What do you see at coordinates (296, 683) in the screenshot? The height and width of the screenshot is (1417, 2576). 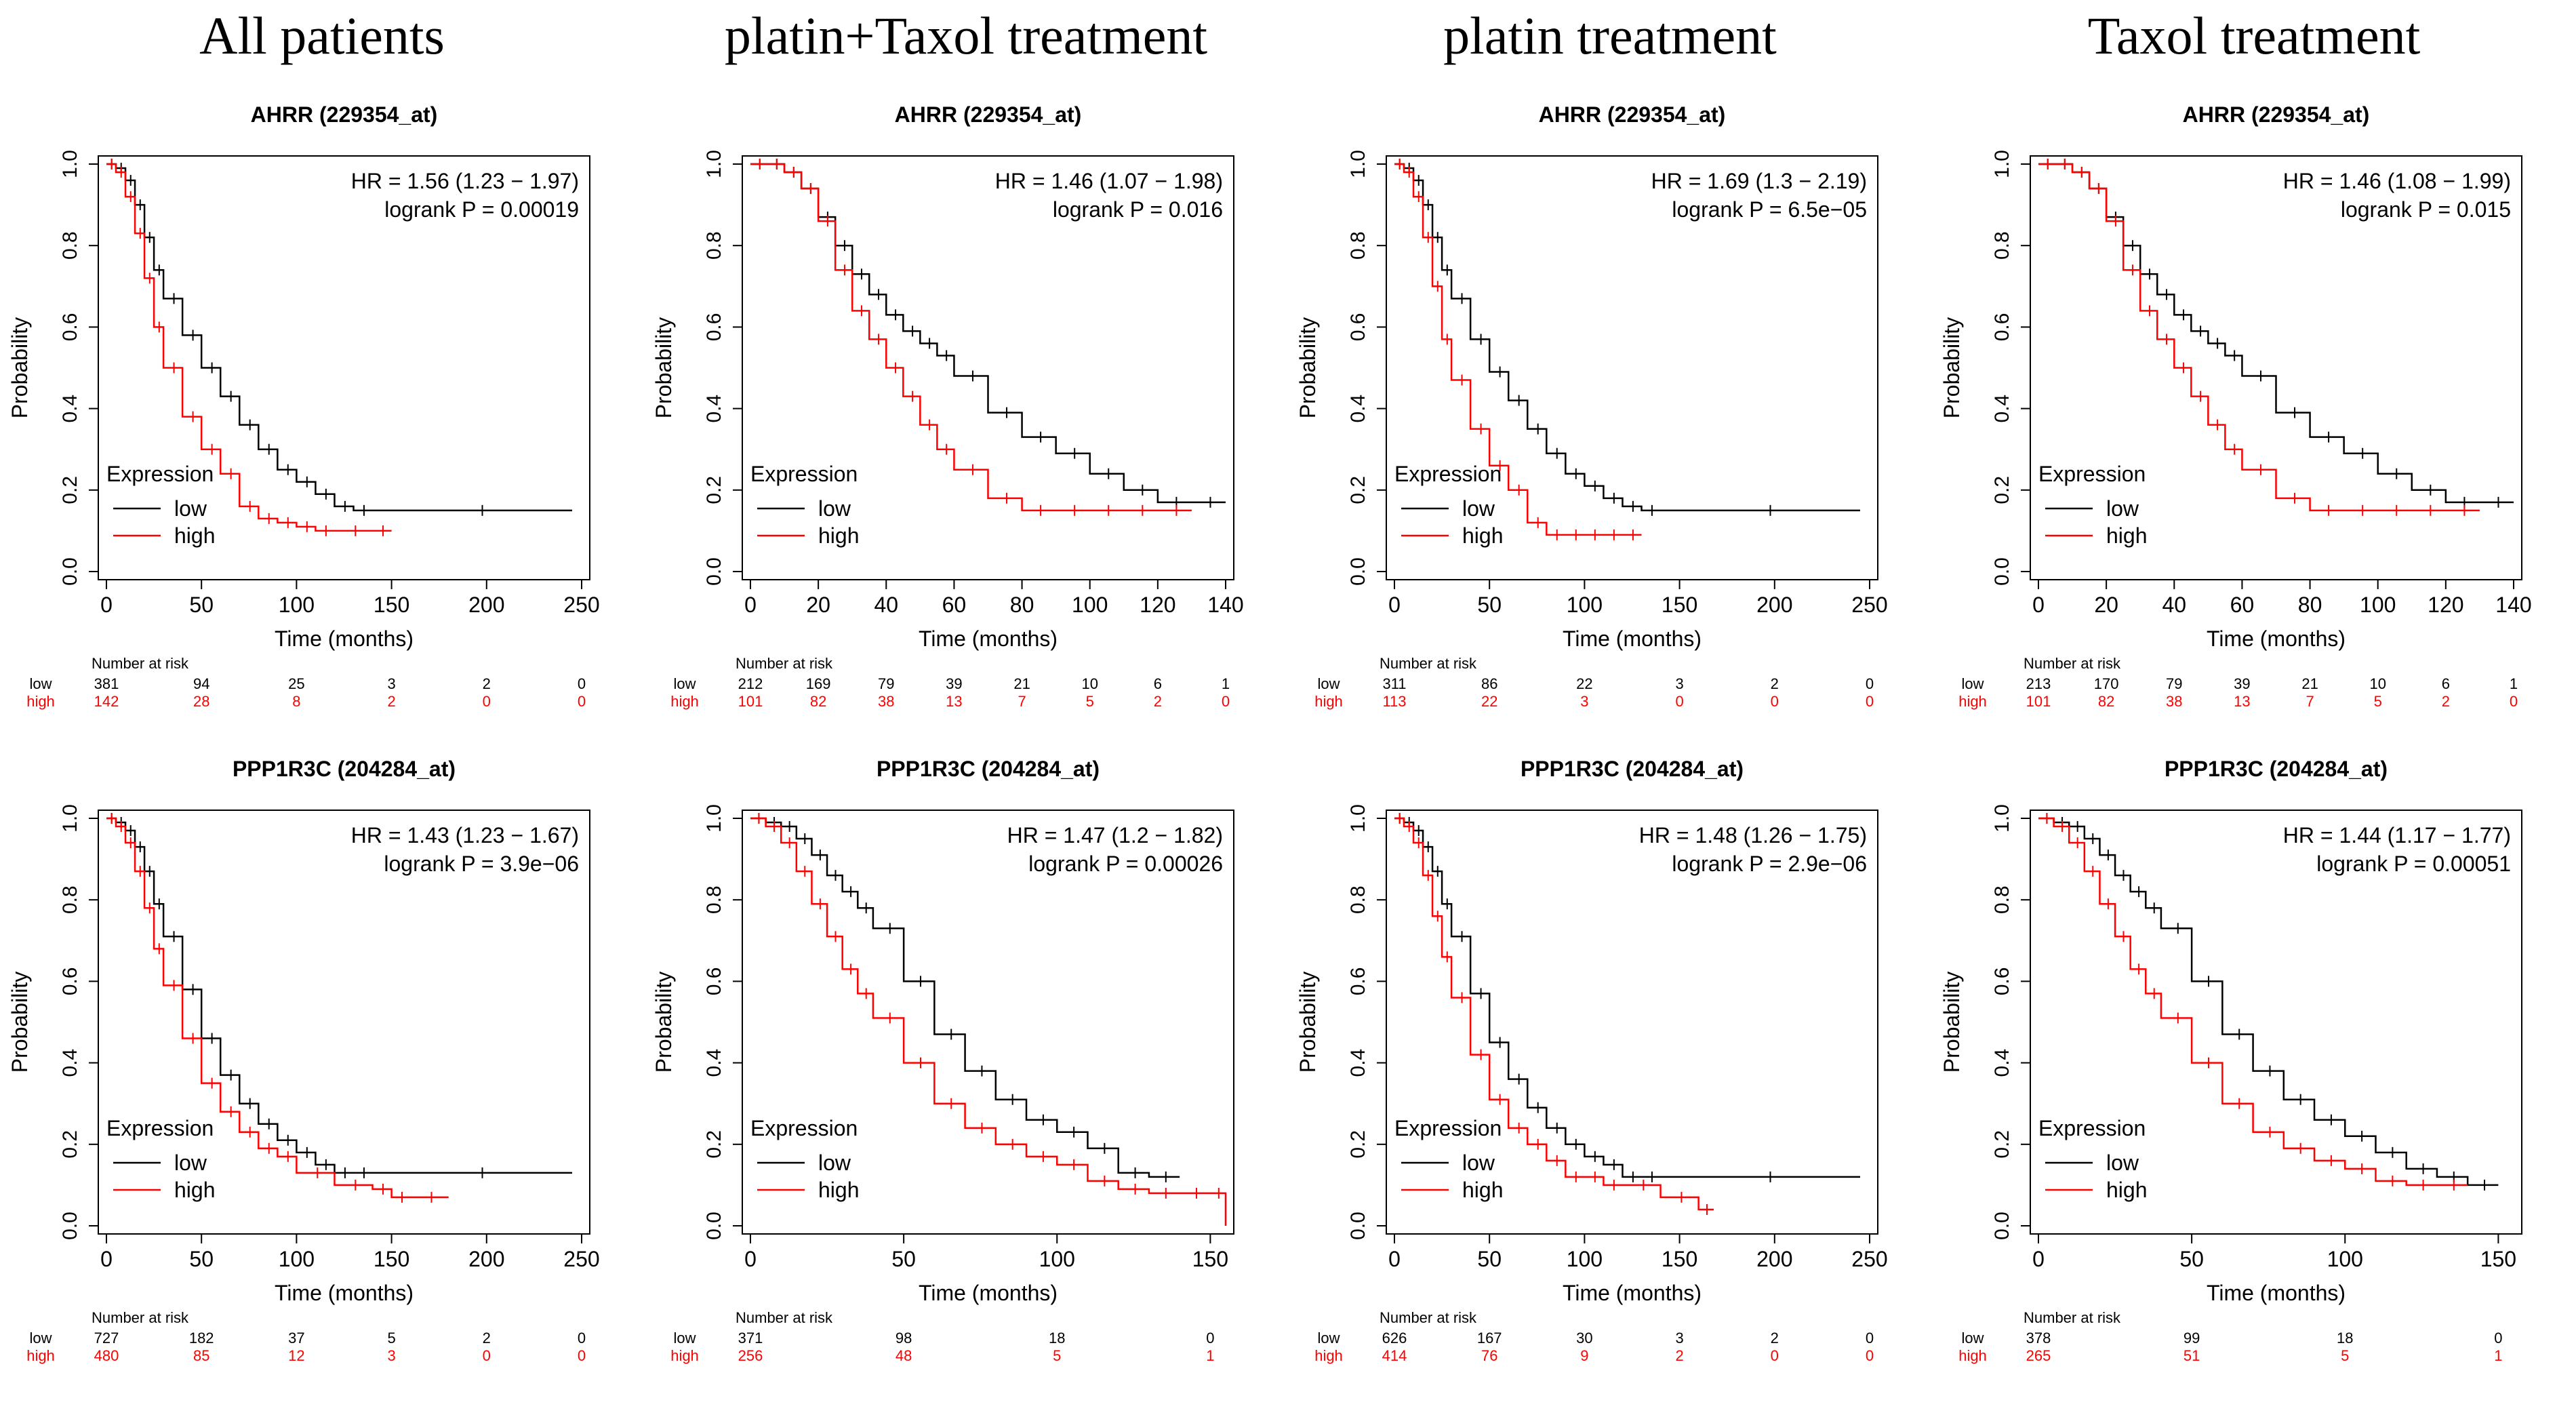 I see `risk-count-low: 25` at bounding box center [296, 683].